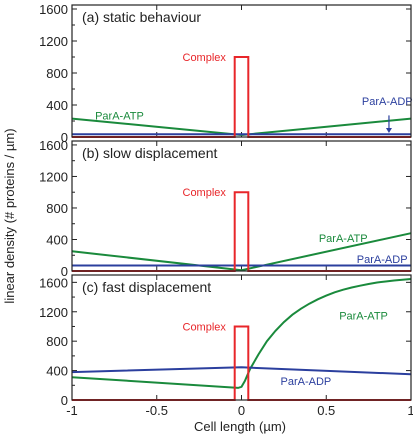  Describe the element at coordinates (157, 410) in the screenshot. I see `x-tick-label: -0.5` at that location.